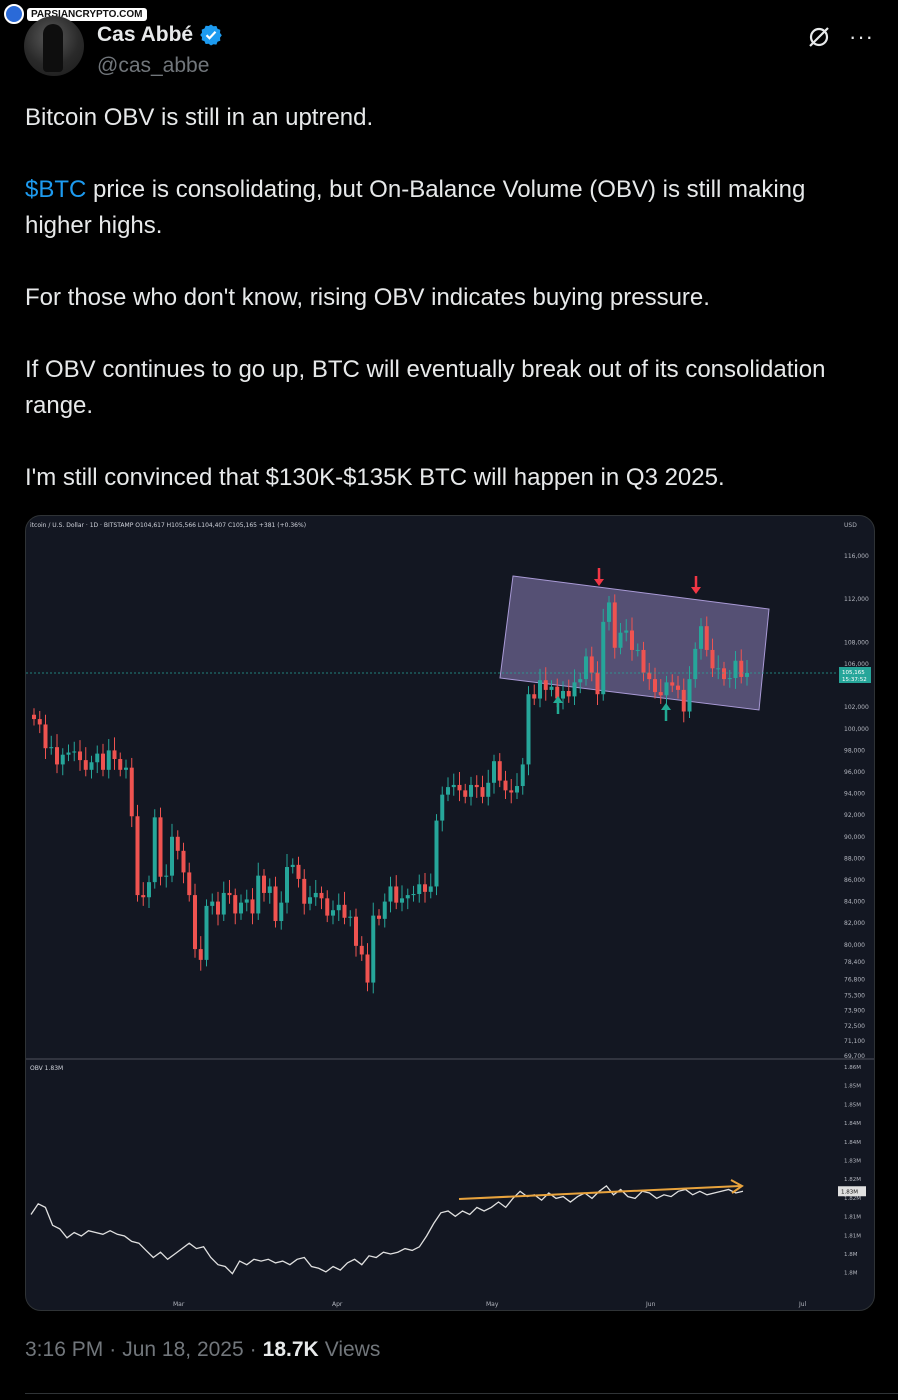 The image size is (898, 1400). What do you see at coordinates (854, 962) in the screenshot?
I see `price-tick-label: 78,400` at bounding box center [854, 962].